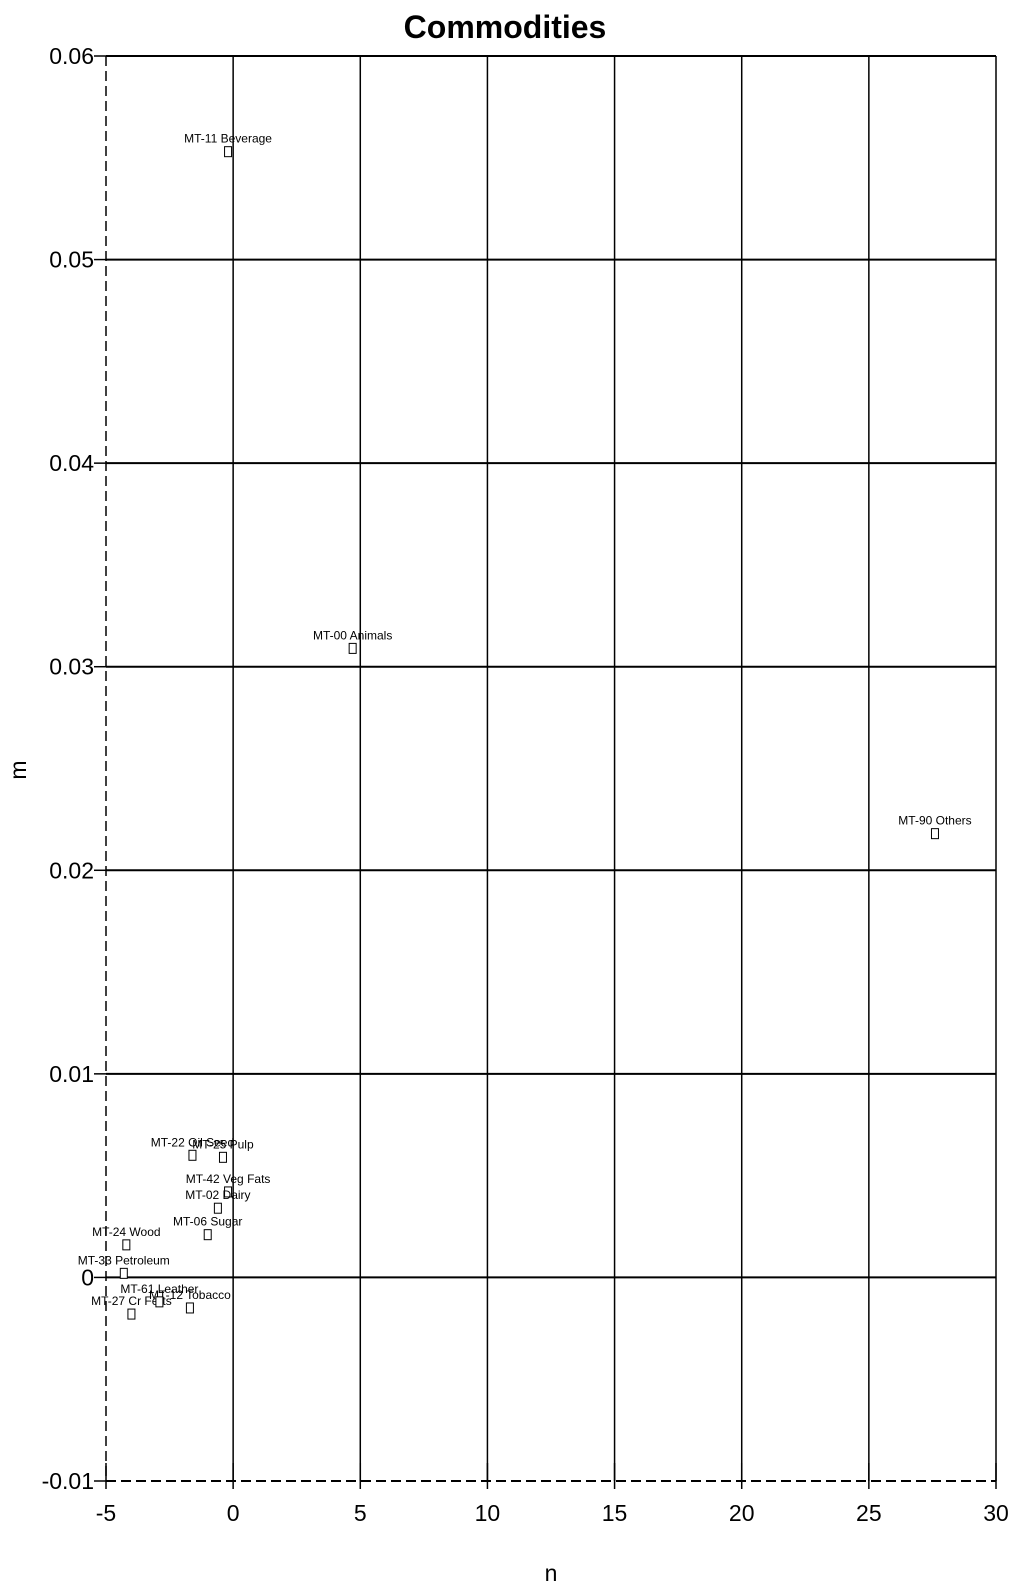 The width and height of the screenshot is (1017, 1581). I want to click on y-tick-label: 0.05, so click(71, 260).